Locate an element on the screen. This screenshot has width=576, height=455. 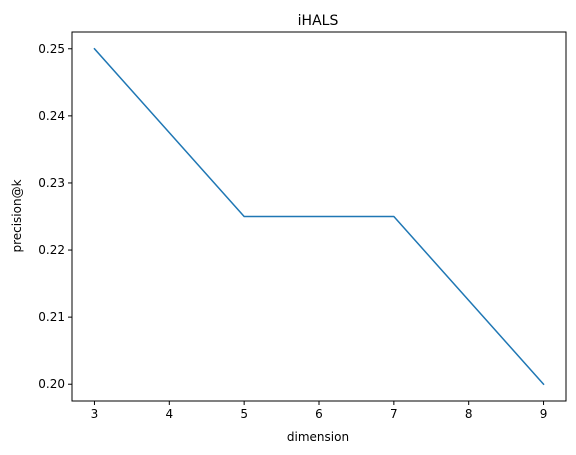
x-tick-label: 6 is located at coordinates (319, 414).